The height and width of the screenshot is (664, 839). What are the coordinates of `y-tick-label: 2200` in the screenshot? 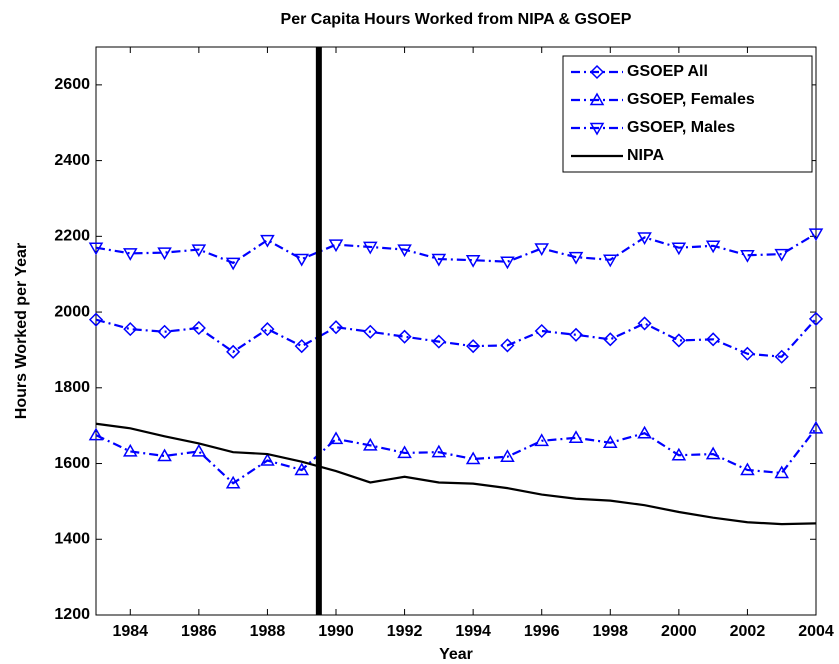 It's located at (72, 236).